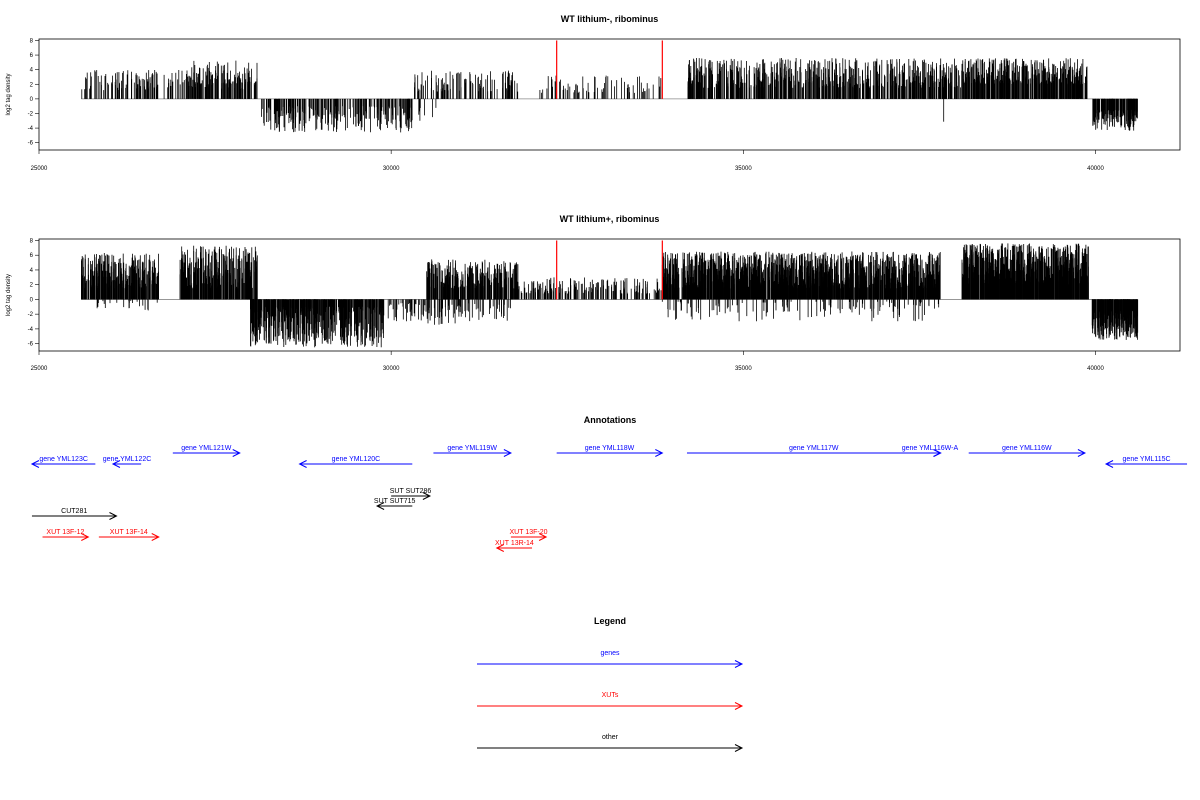 The width and height of the screenshot is (1200, 800). I want to click on panel-title: WT lithium-, ribominus, so click(610, 19).